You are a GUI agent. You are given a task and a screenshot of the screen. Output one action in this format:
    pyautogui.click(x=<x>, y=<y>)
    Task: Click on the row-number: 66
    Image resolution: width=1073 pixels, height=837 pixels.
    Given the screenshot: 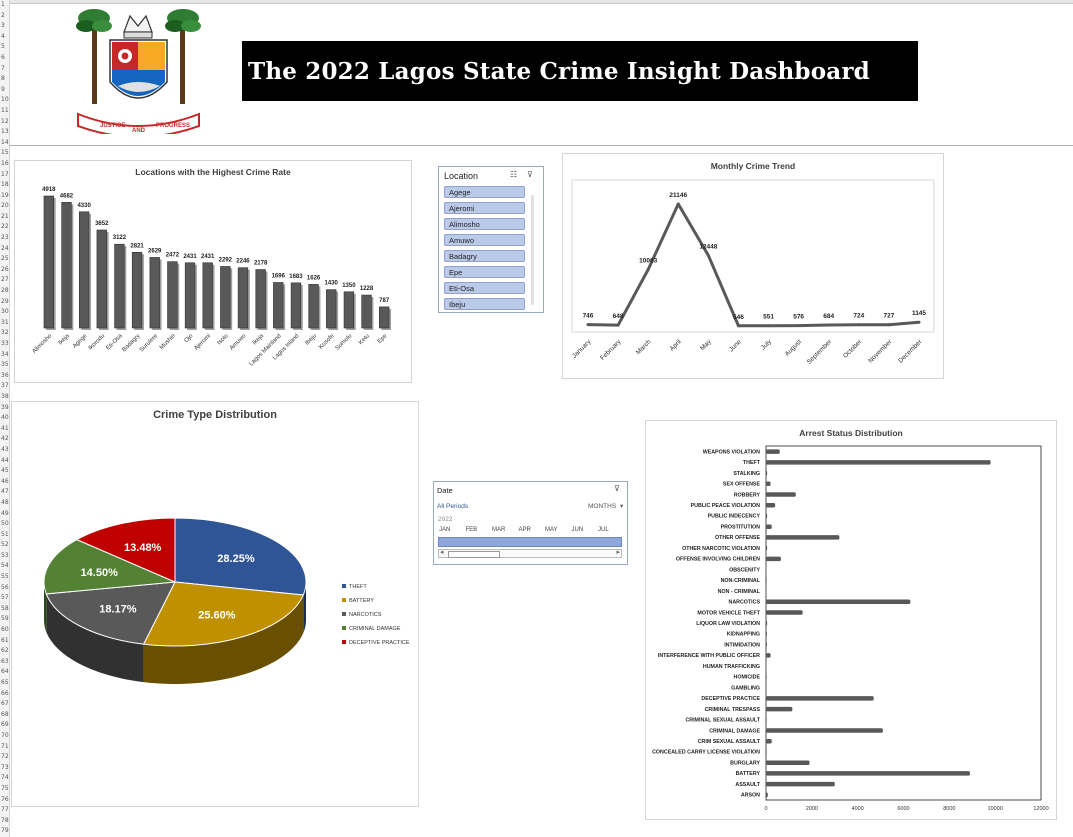 What is the action you would take?
    pyautogui.click(x=5, y=693)
    